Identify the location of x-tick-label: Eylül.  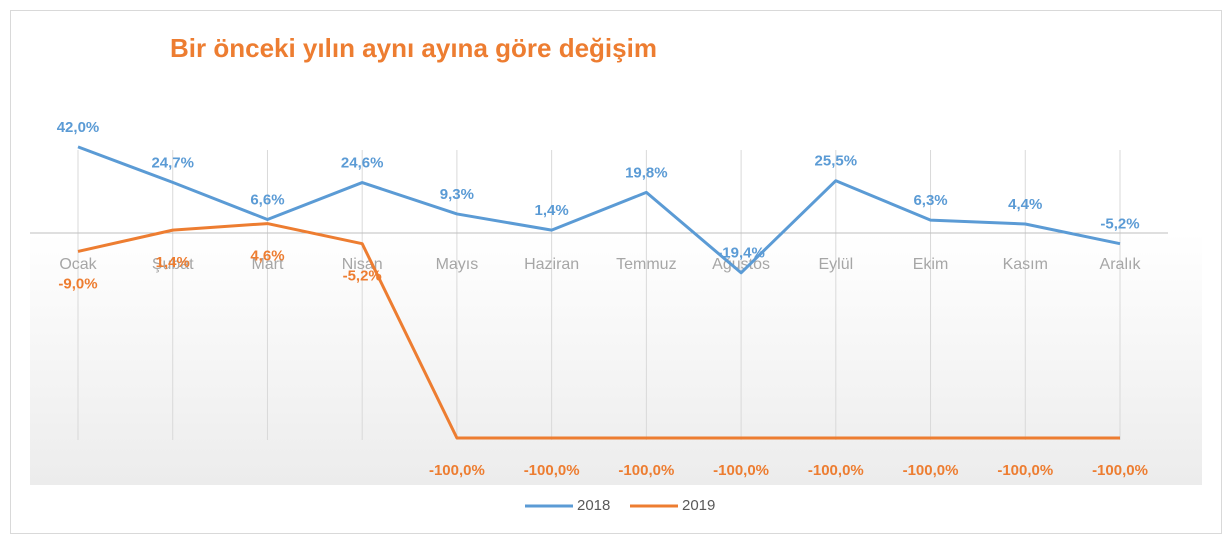
(835, 264).